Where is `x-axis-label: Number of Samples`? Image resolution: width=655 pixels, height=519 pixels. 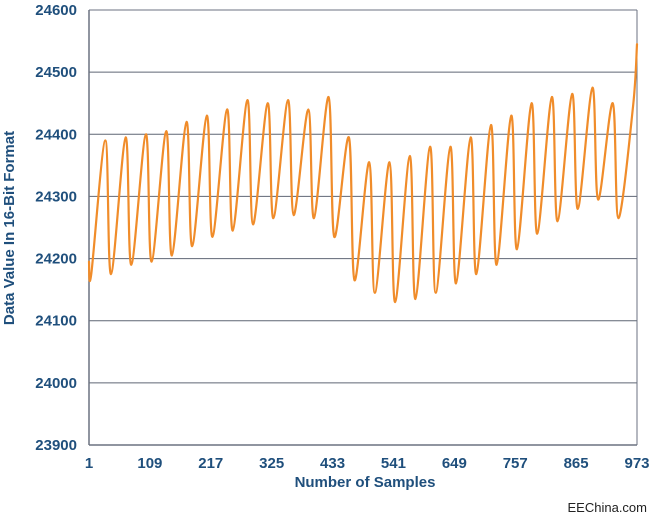 x-axis-label: Number of Samples is located at coordinates (365, 482).